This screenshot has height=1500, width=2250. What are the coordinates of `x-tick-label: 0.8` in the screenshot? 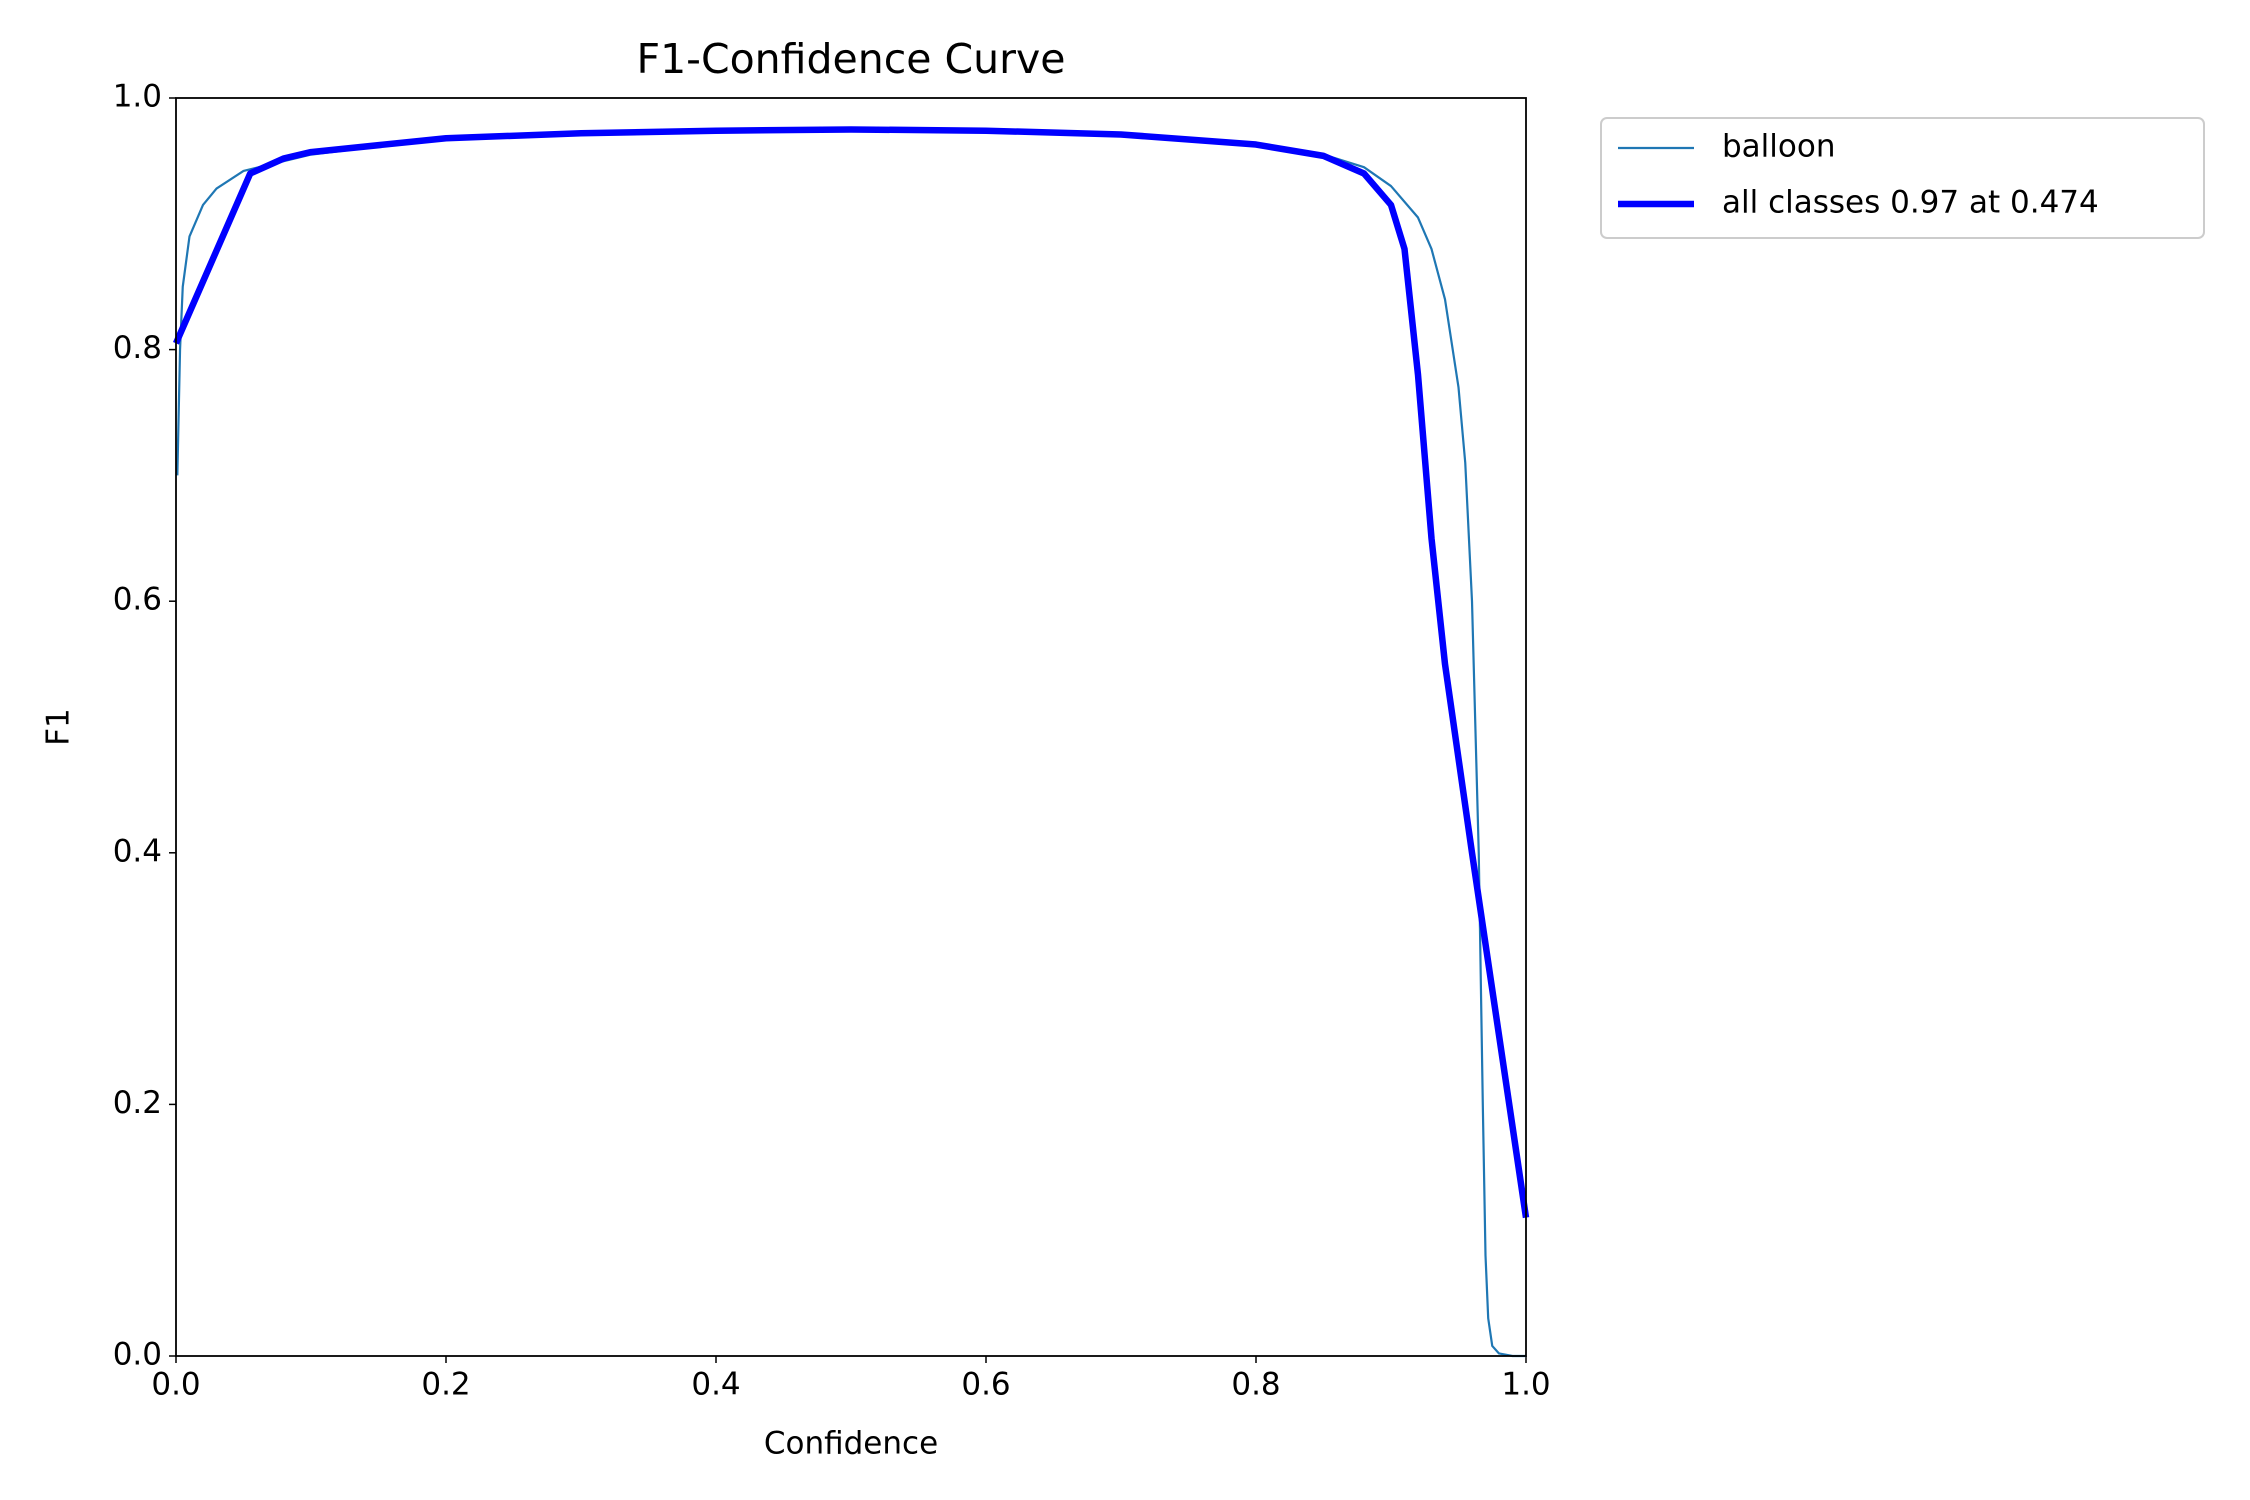 It's located at (1255, 1385).